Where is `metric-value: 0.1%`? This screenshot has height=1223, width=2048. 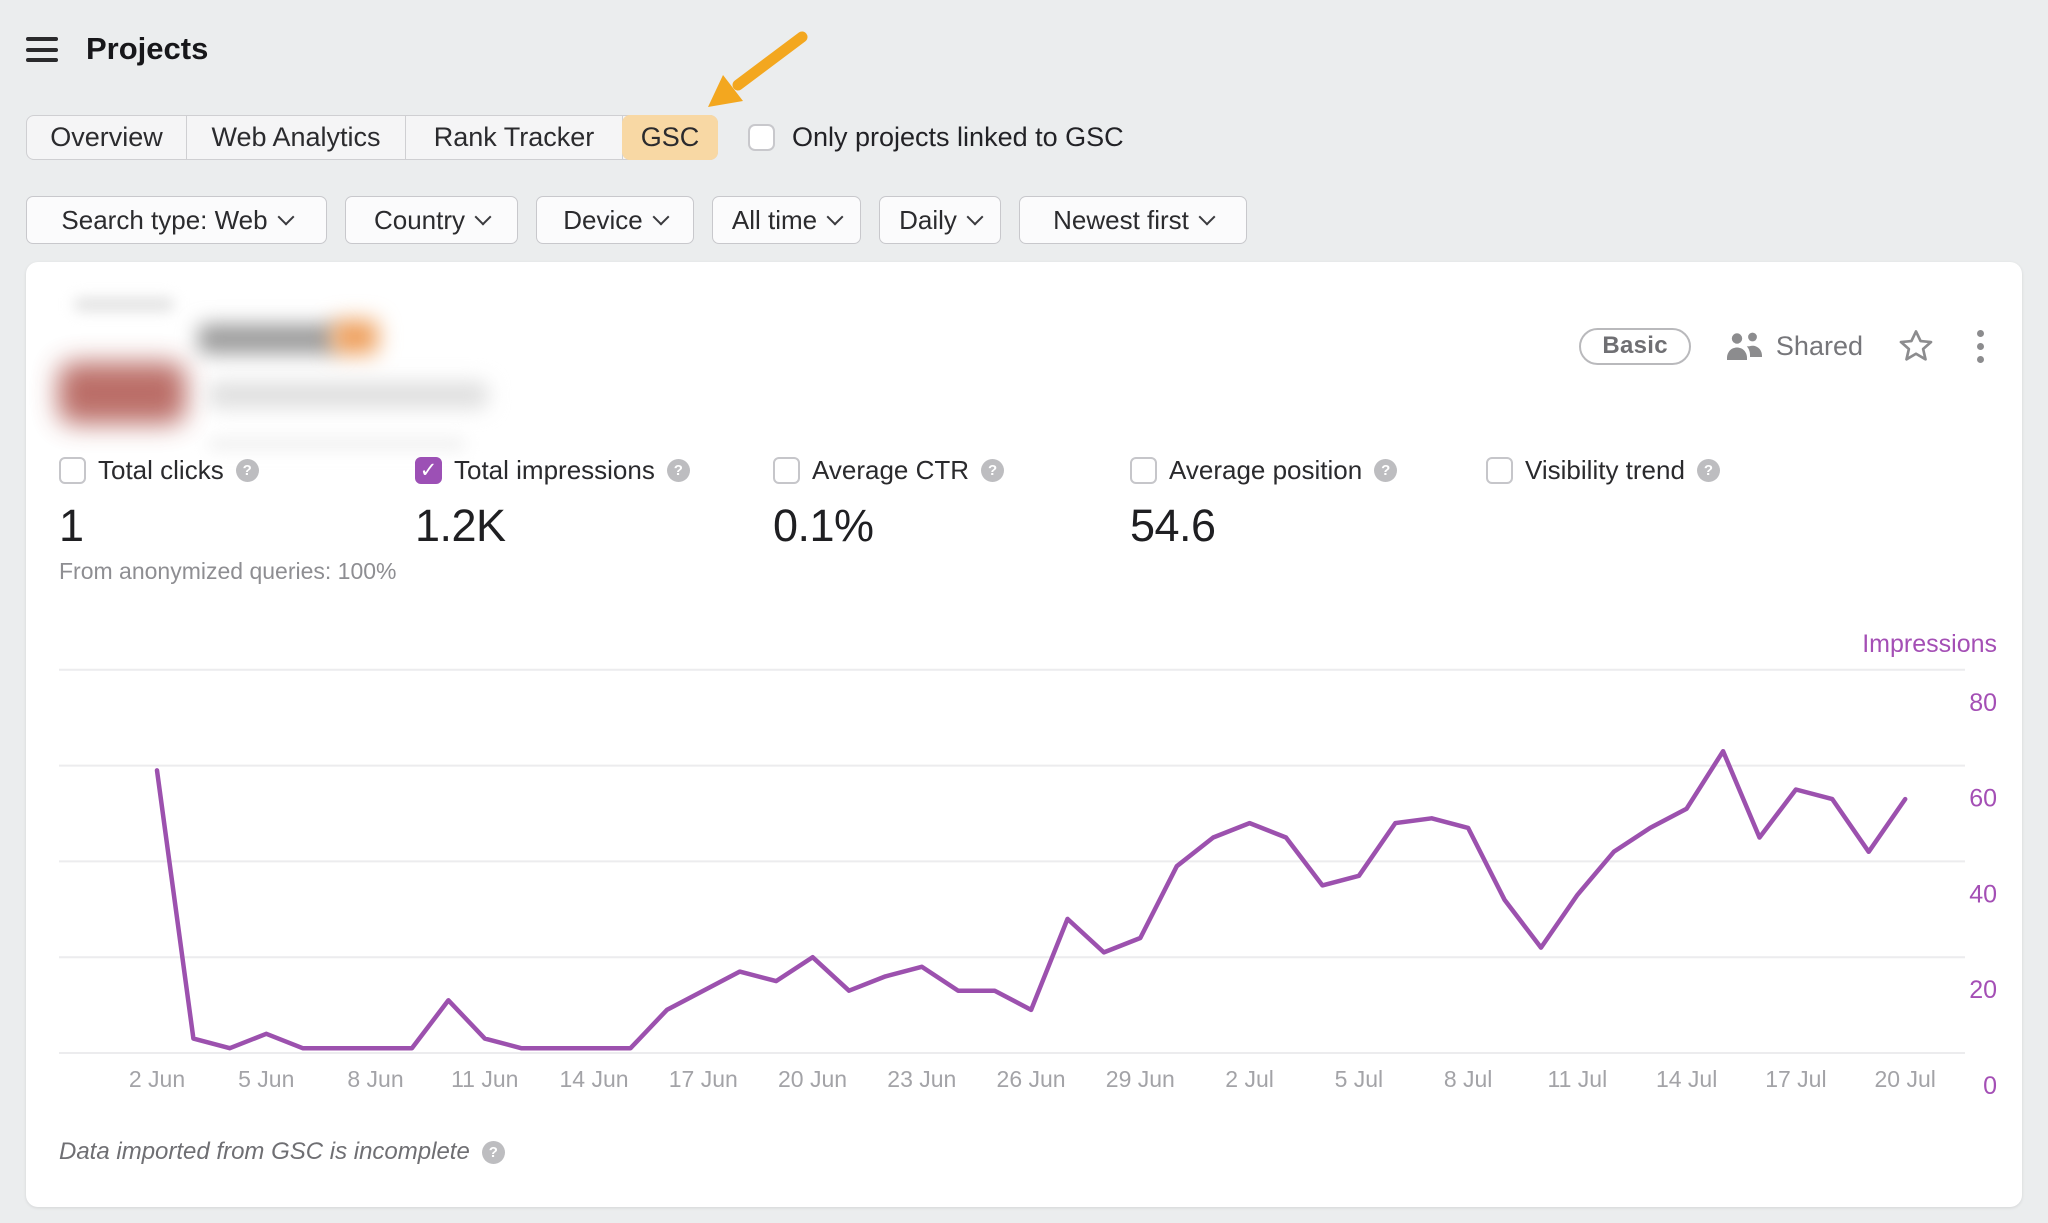
metric-value: 0.1% is located at coordinates (823, 525).